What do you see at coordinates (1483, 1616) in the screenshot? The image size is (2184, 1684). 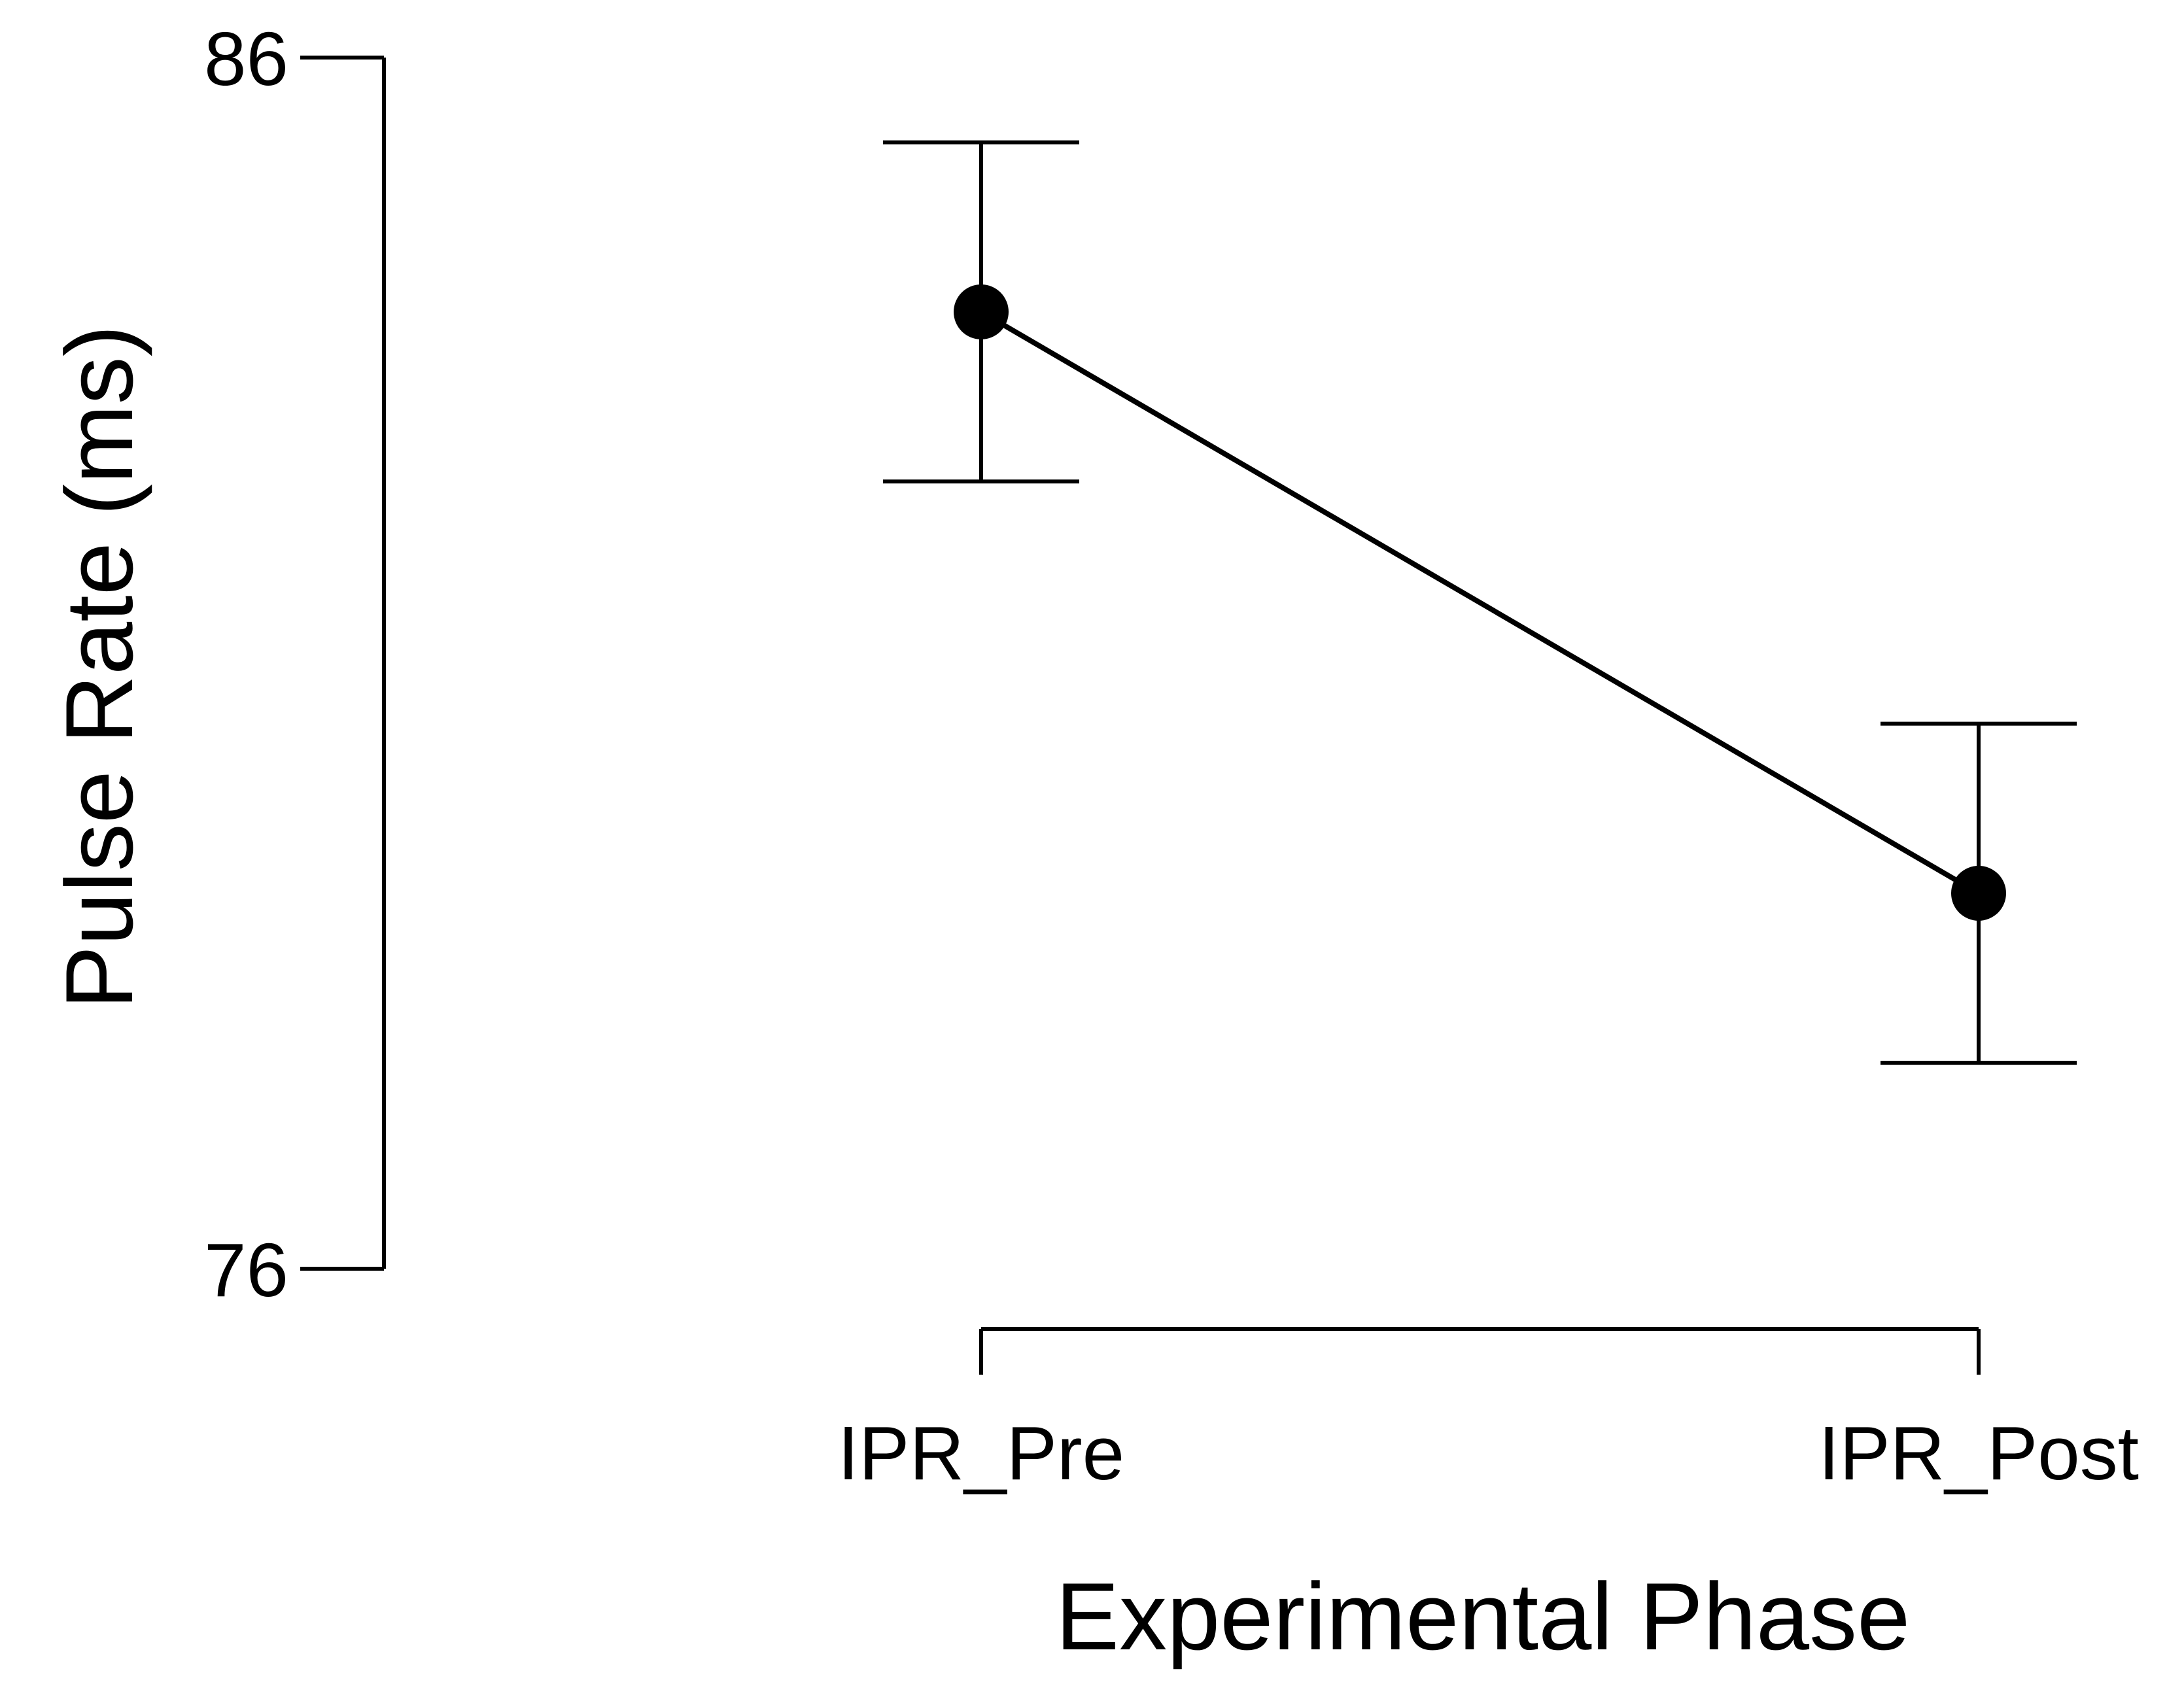 I see `x-axis-title: Experimental Phase` at bounding box center [1483, 1616].